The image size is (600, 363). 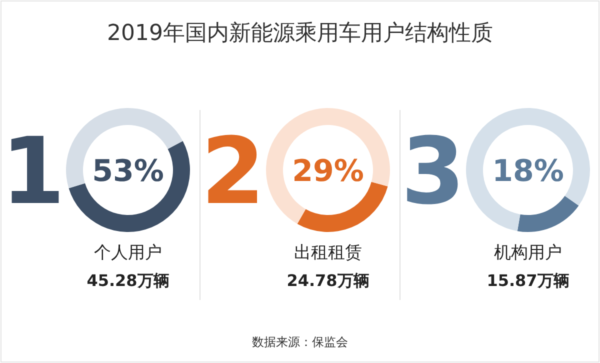 What do you see at coordinates (300, 342) in the screenshot?
I see `source-note: 数据来源：保监会` at bounding box center [300, 342].